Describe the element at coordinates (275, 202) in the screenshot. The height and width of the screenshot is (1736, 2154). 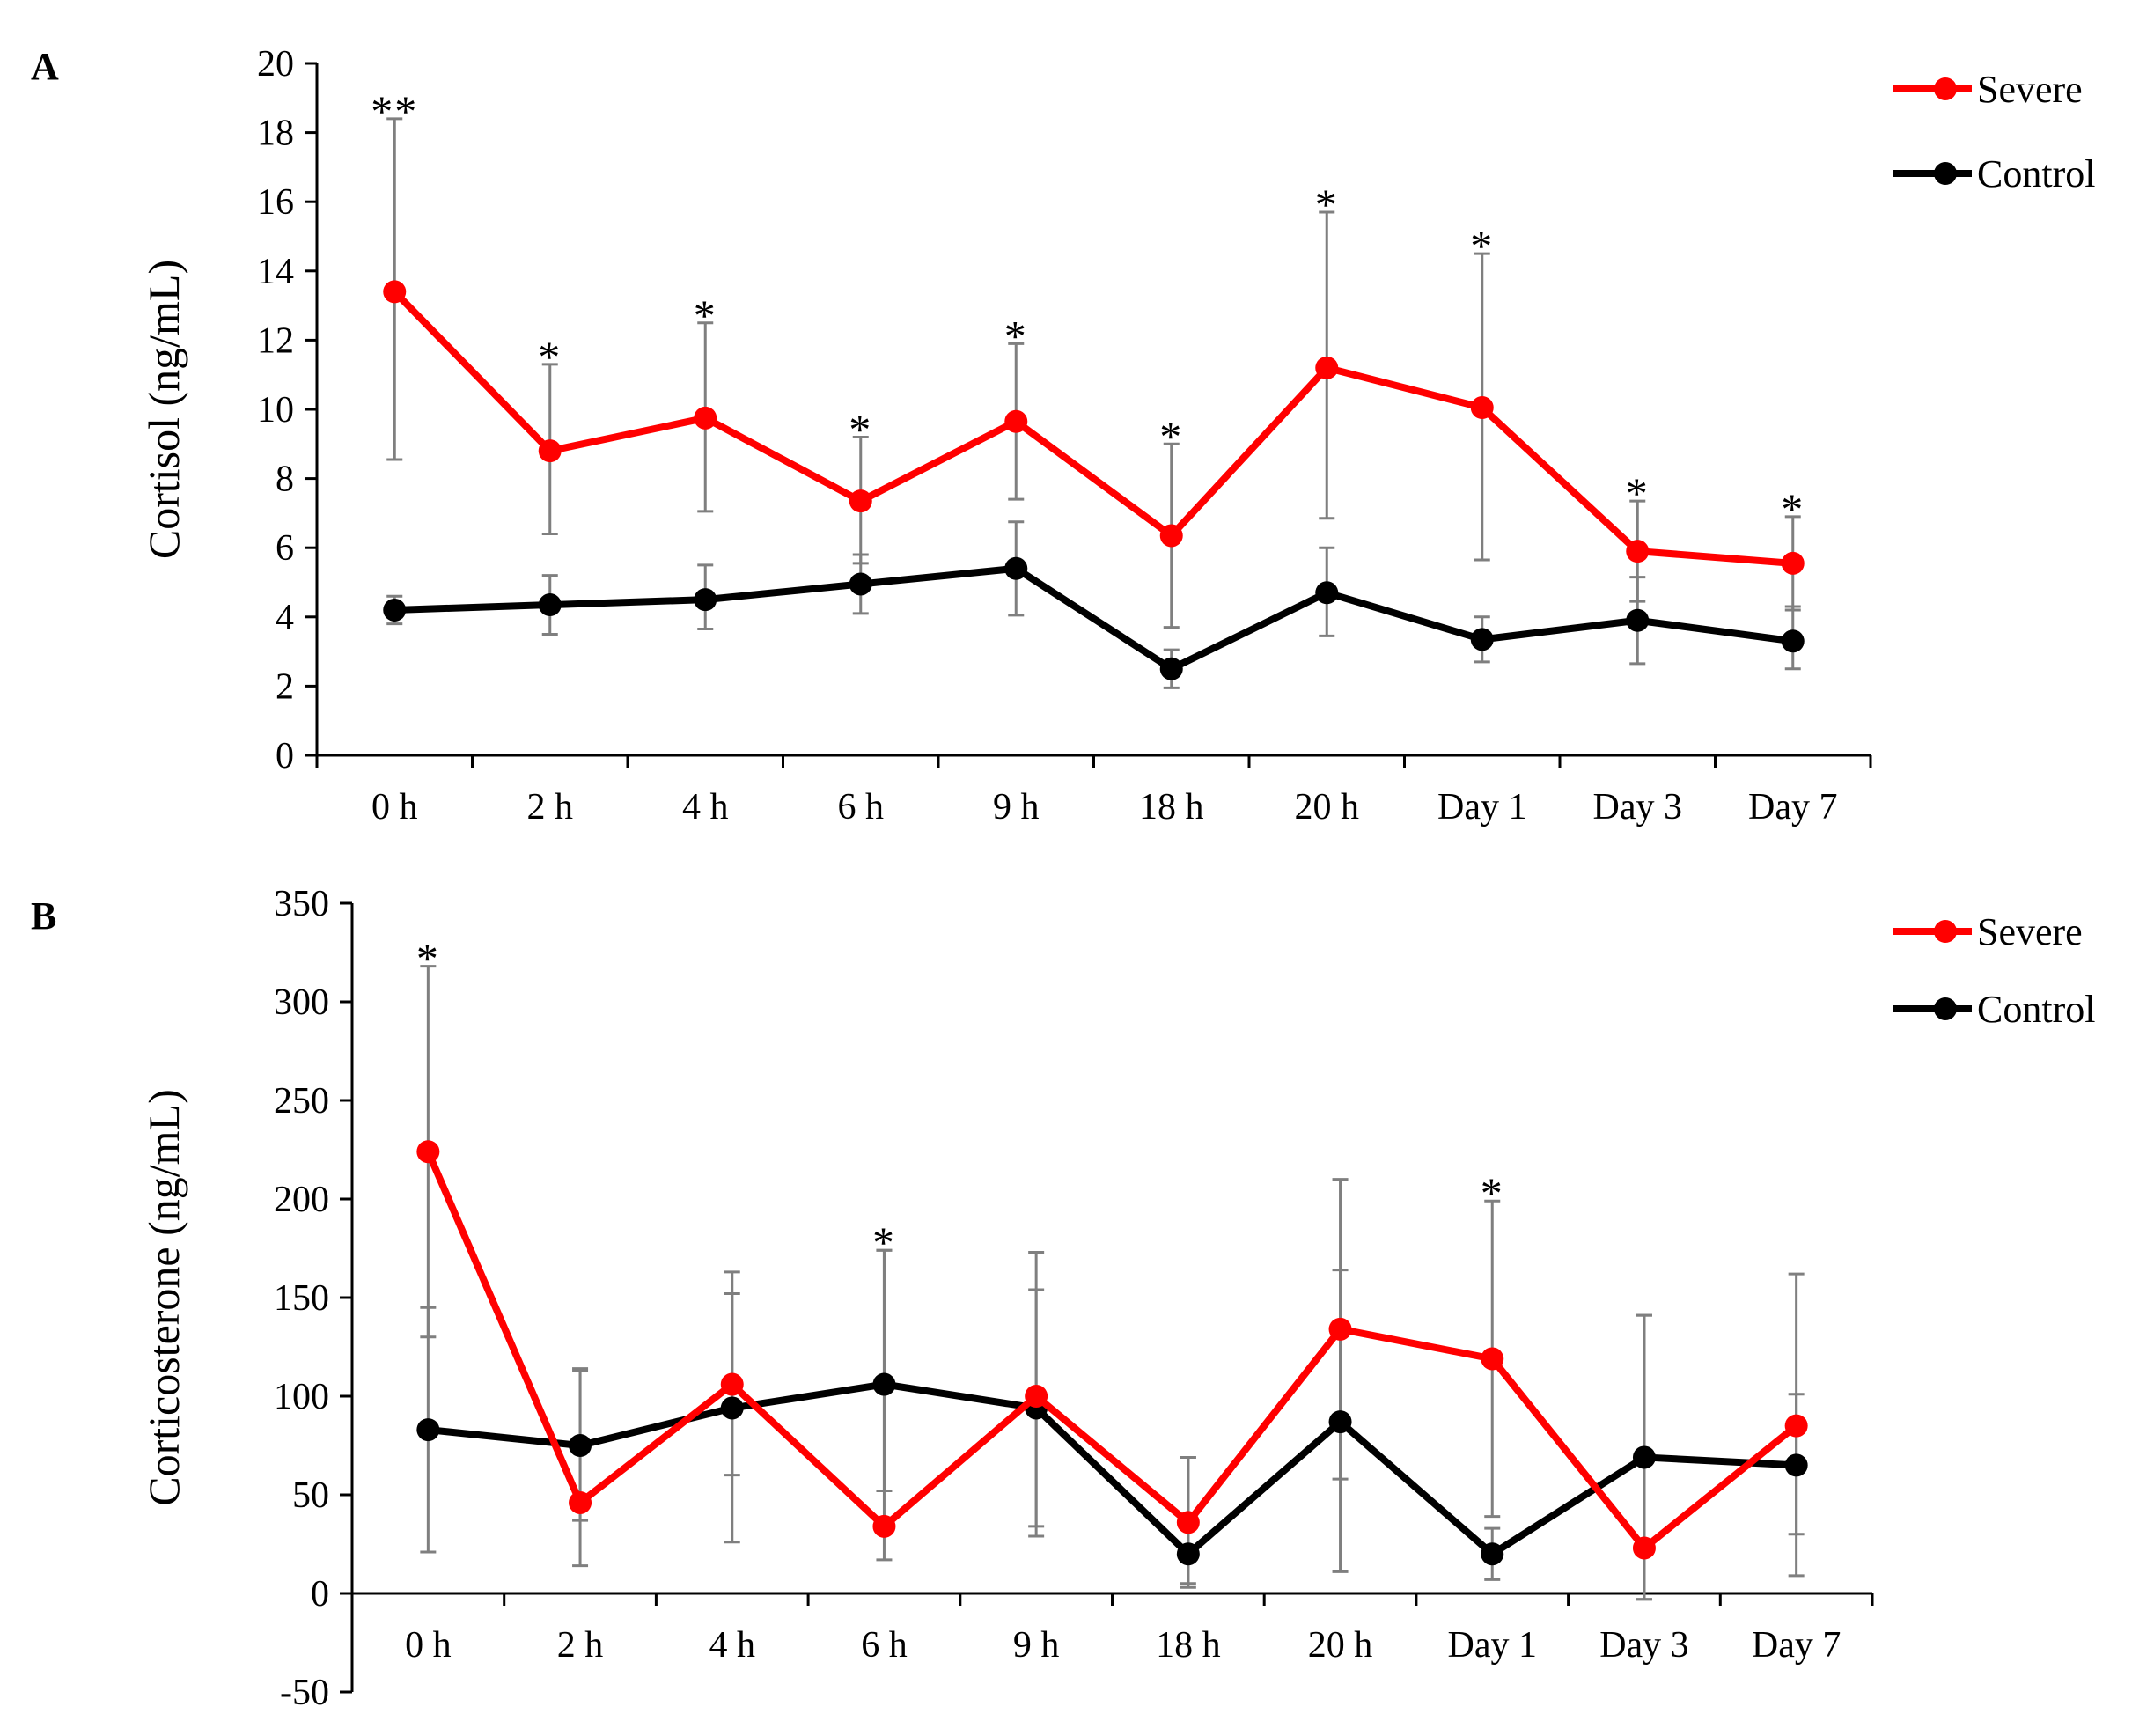
I see `y-tick-label: 16` at that location.